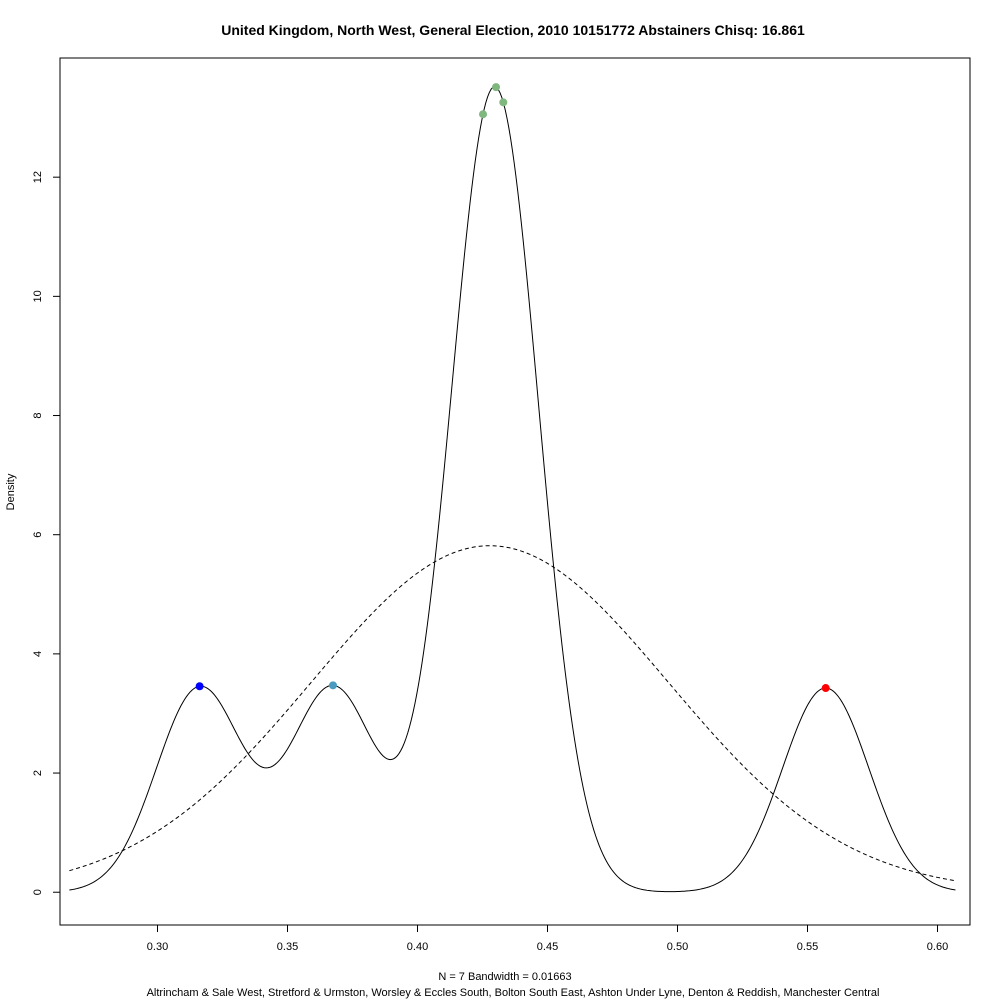 The height and width of the screenshot is (1000, 1000). I want to click on x-tick-label: 0.30, so click(157, 947).